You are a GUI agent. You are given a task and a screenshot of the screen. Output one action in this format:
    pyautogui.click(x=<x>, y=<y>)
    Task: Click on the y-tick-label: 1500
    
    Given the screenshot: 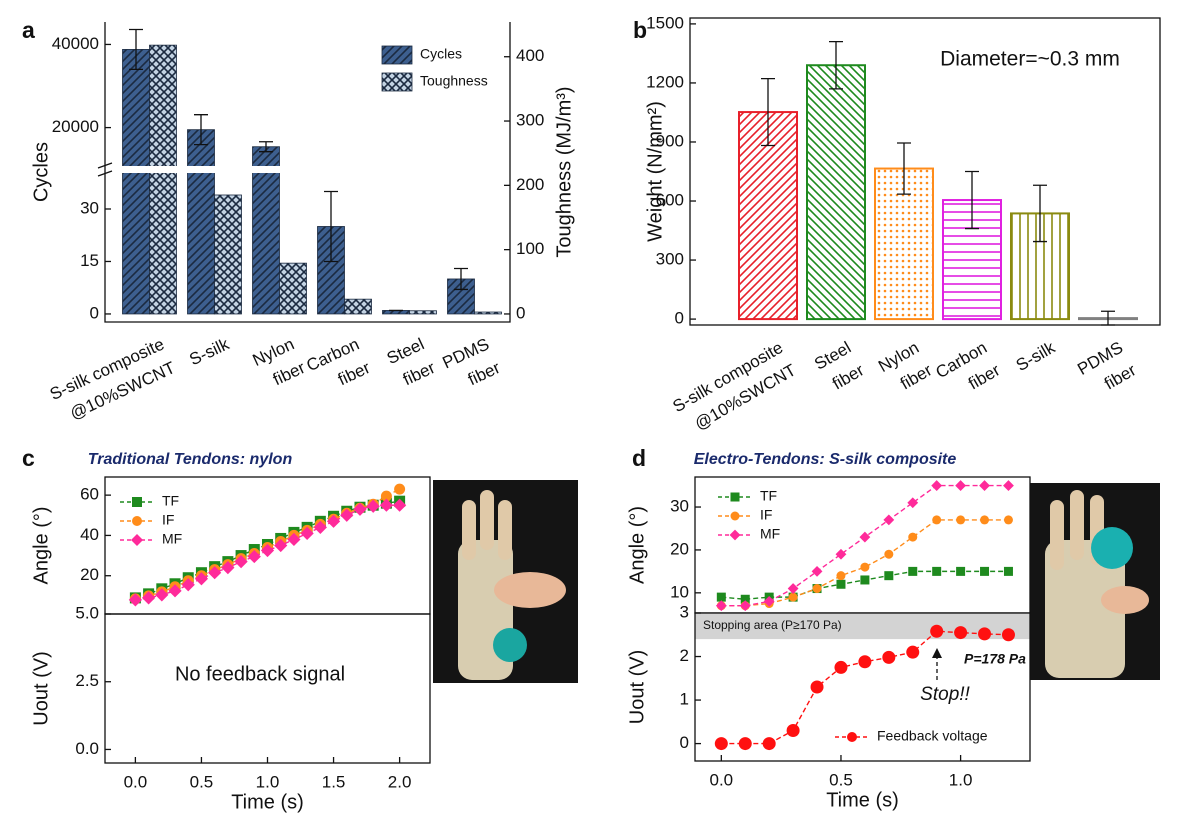 What is the action you would take?
    pyautogui.click(x=665, y=22)
    